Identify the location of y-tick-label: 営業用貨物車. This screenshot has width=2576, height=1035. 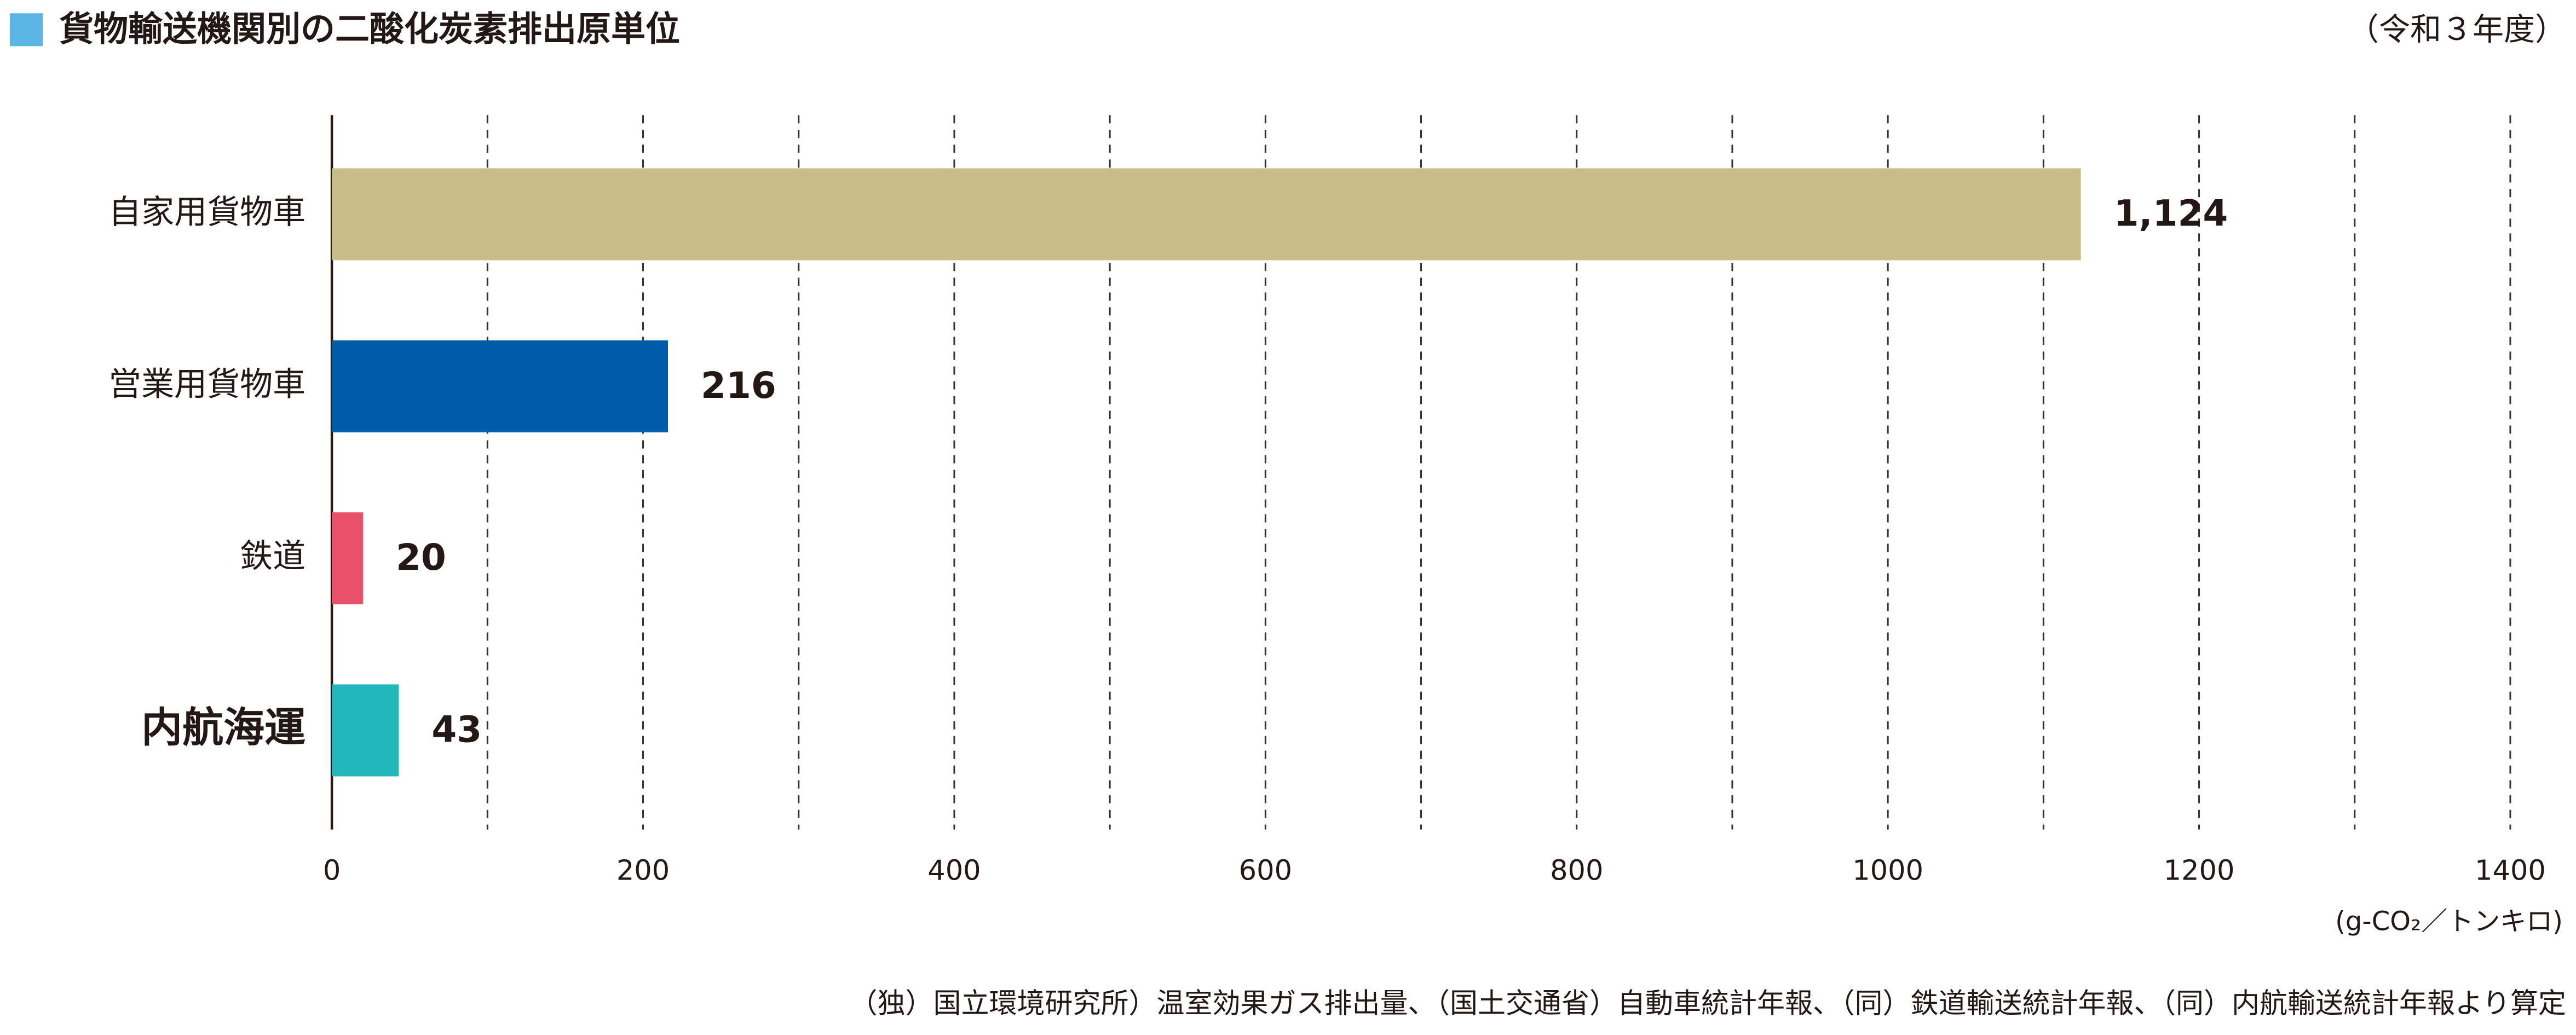
(207, 384).